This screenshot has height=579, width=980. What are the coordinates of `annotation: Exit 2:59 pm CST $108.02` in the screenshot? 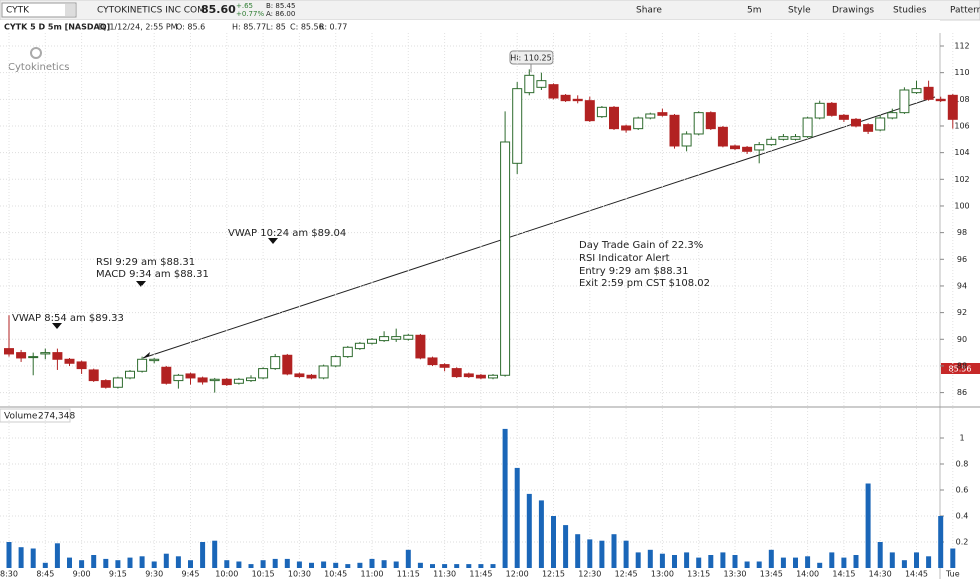 It's located at (644, 283).